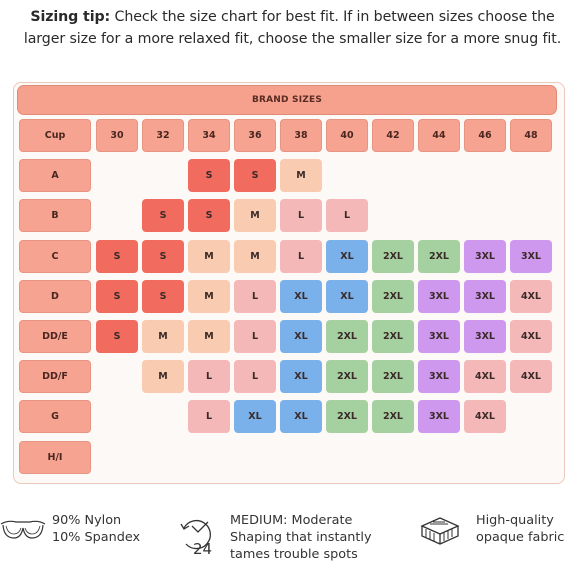  Describe the element at coordinates (291, 520) in the screenshot. I see `feature-line: MEDIUM: Moderate` at that location.